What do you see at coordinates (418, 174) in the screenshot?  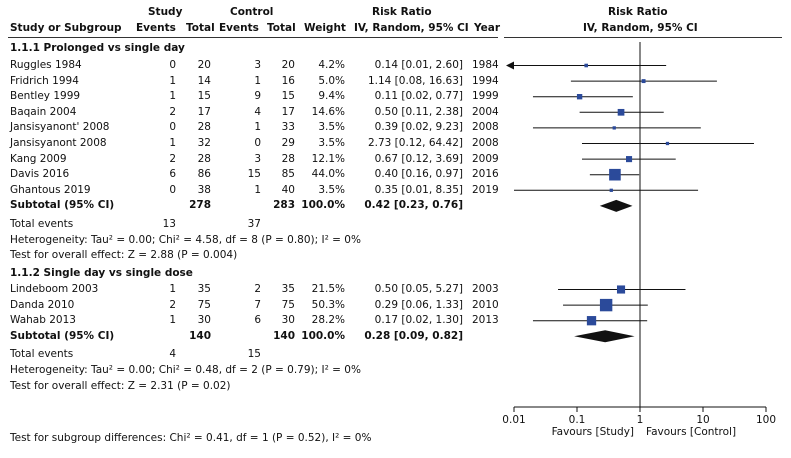 I see `study-risk-ratio: 0.40 [0.16, 0.97]` at bounding box center [418, 174].